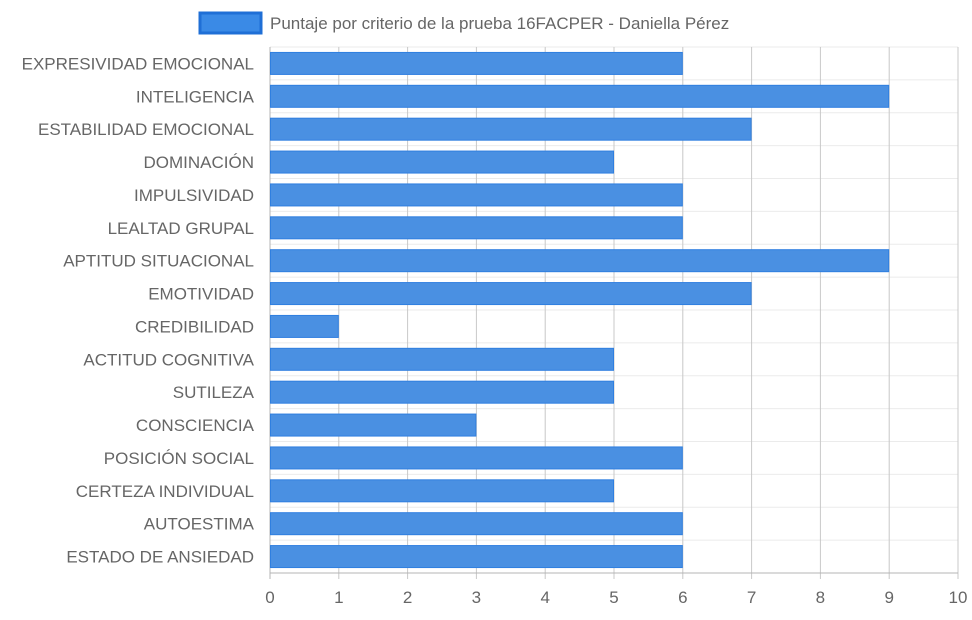 The width and height of the screenshot is (972, 620). What do you see at coordinates (160, 557) in the screenshot?
I see `category-label: ESTADO DE ANSIEDAD` at bounding box center [160, 557].